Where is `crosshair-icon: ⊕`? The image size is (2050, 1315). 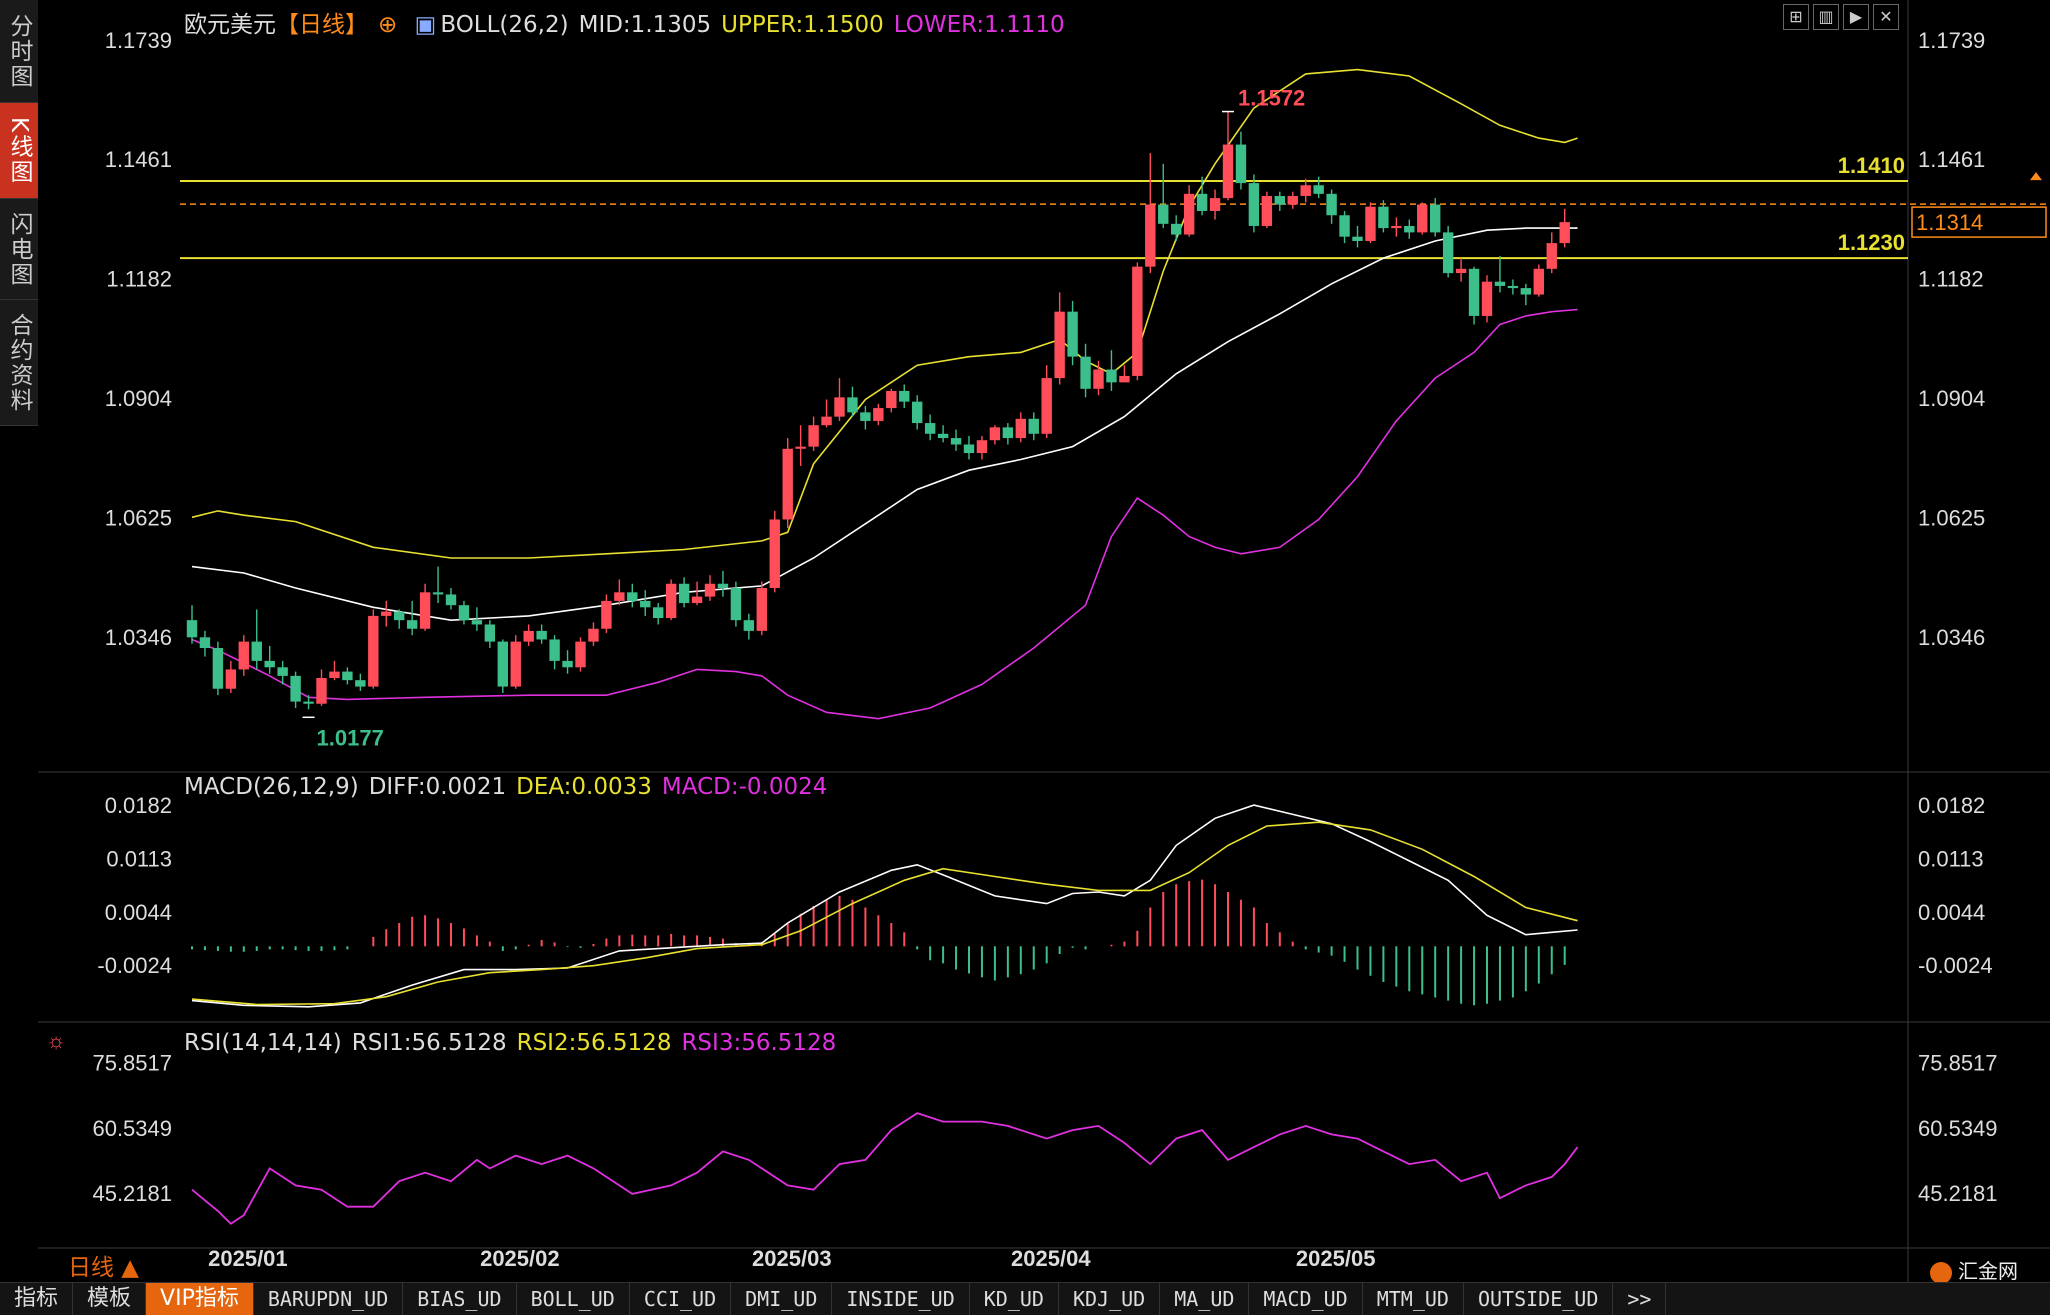
crosshair-icon: ⊕ is located at coordinates (388, 25).